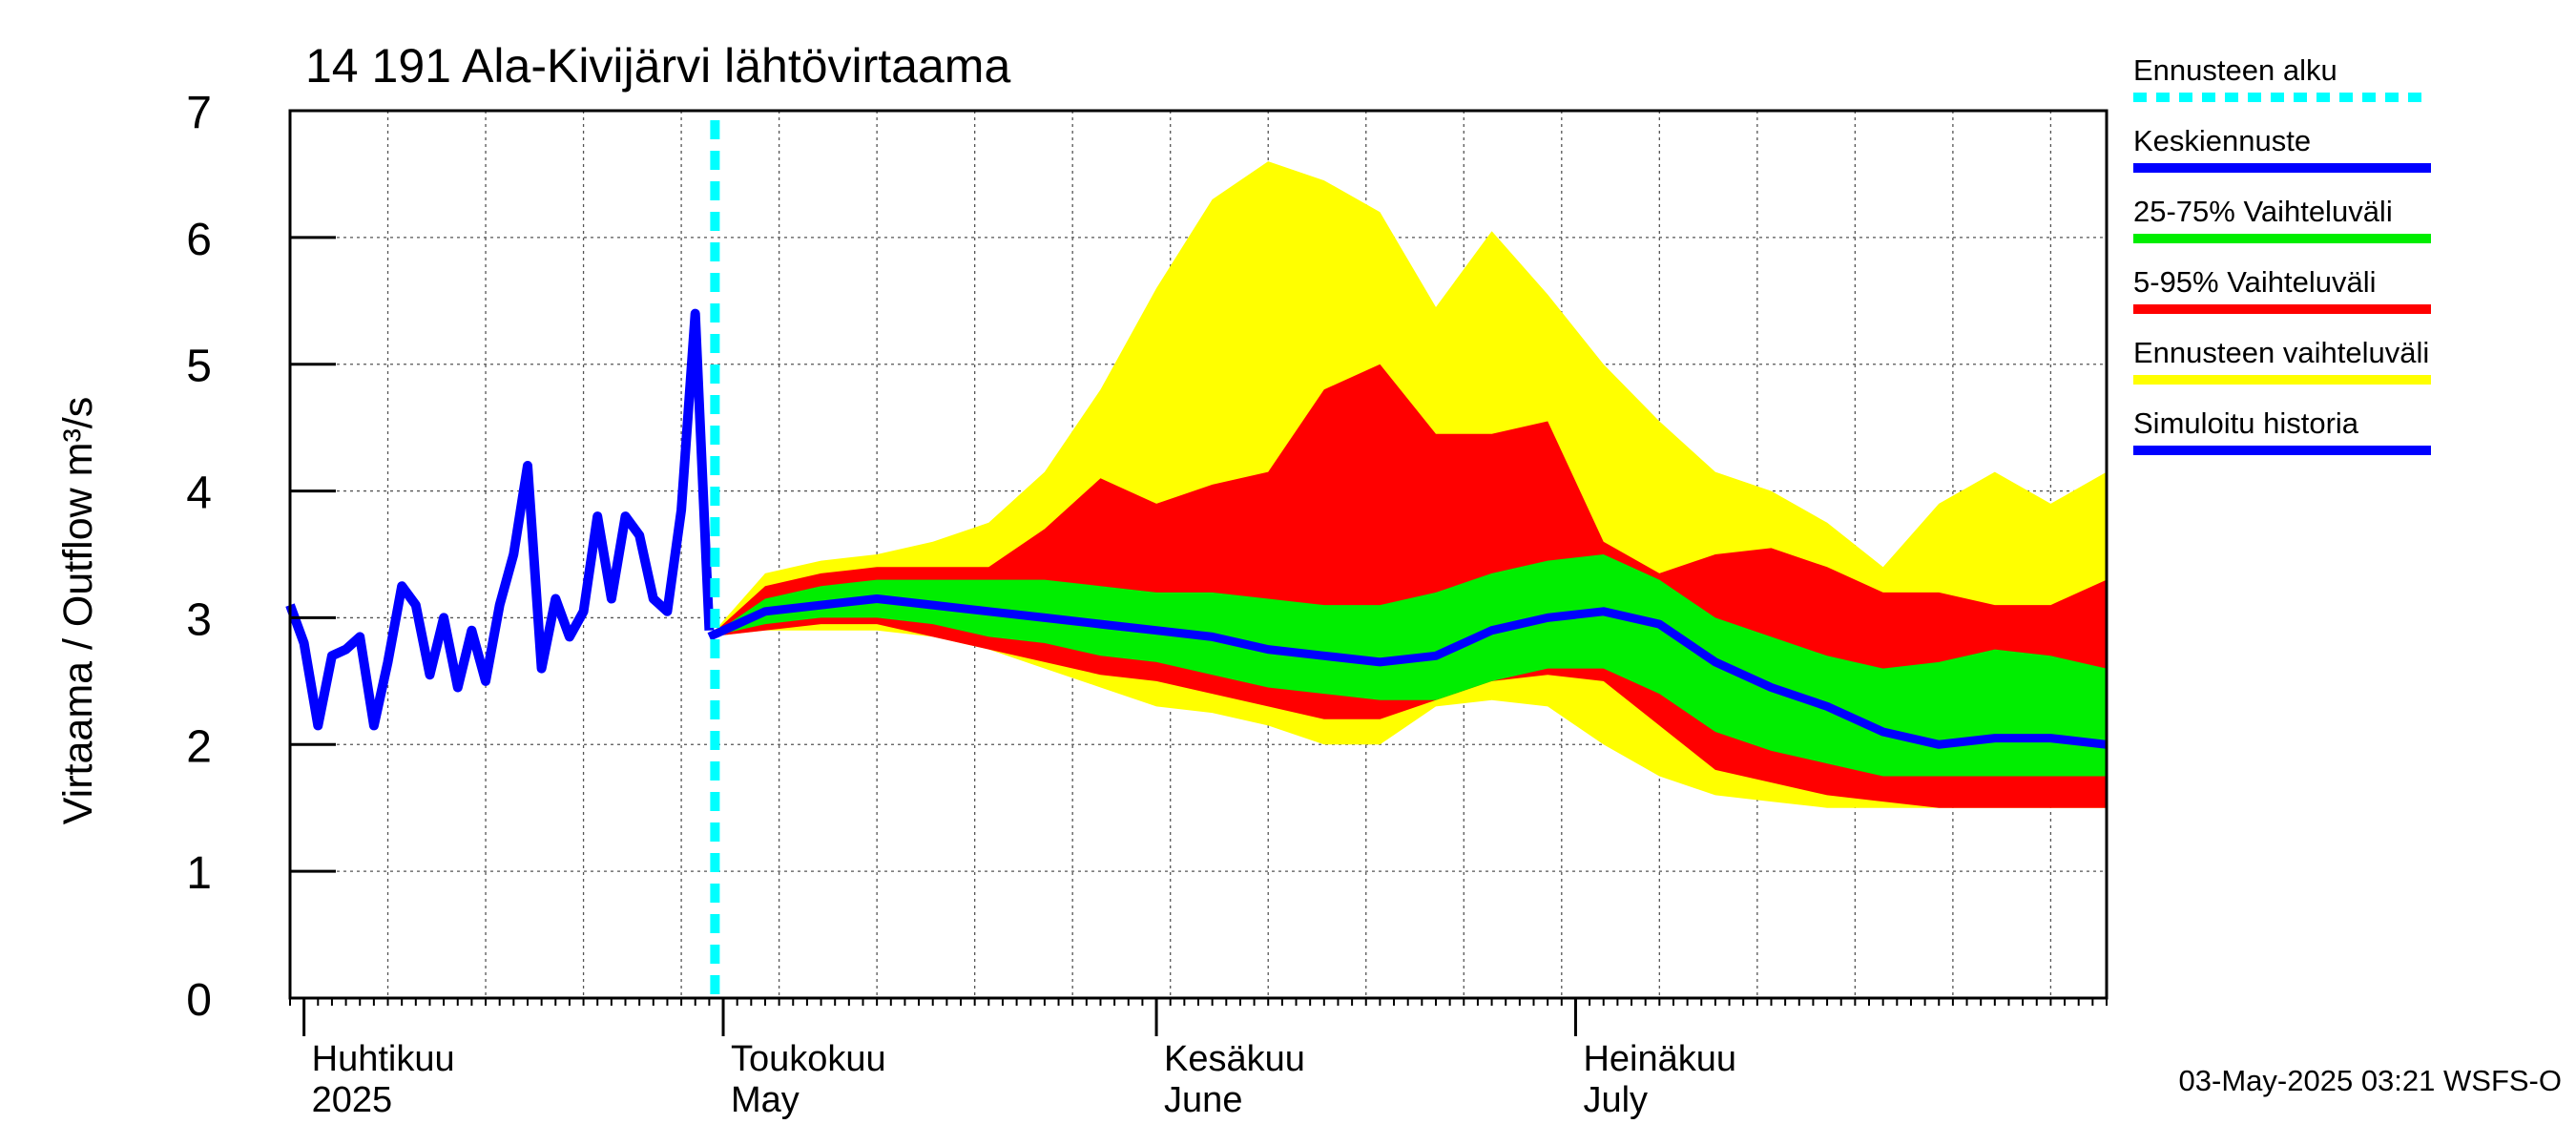 The height and width of the screenshot is (1145, 2576). What do you see at coordinates (1659, 1059) in the screenshot?
I see `x-month-label-fi: Heinäkuu` at bounding box center [1659, 1059].